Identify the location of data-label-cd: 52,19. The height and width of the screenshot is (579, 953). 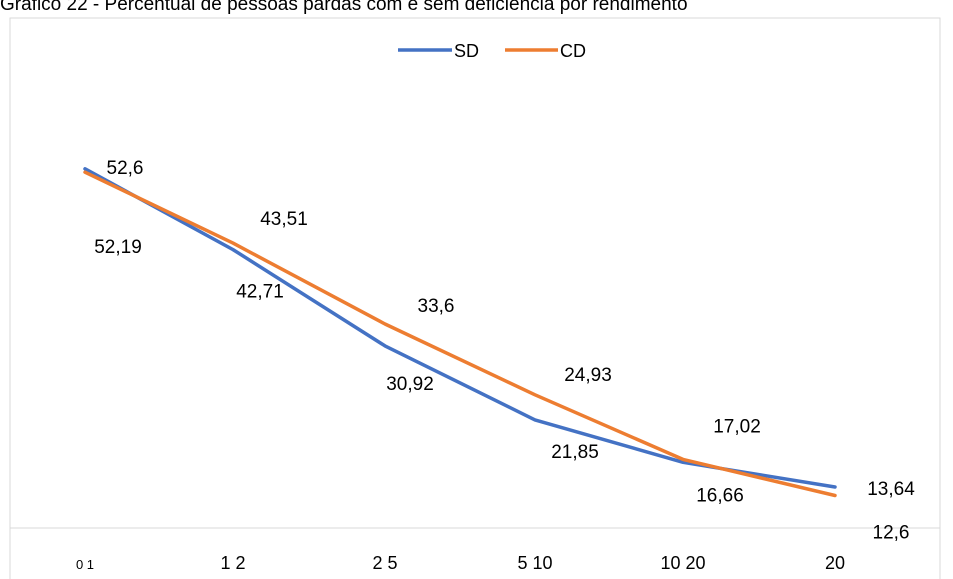
(118, 247).